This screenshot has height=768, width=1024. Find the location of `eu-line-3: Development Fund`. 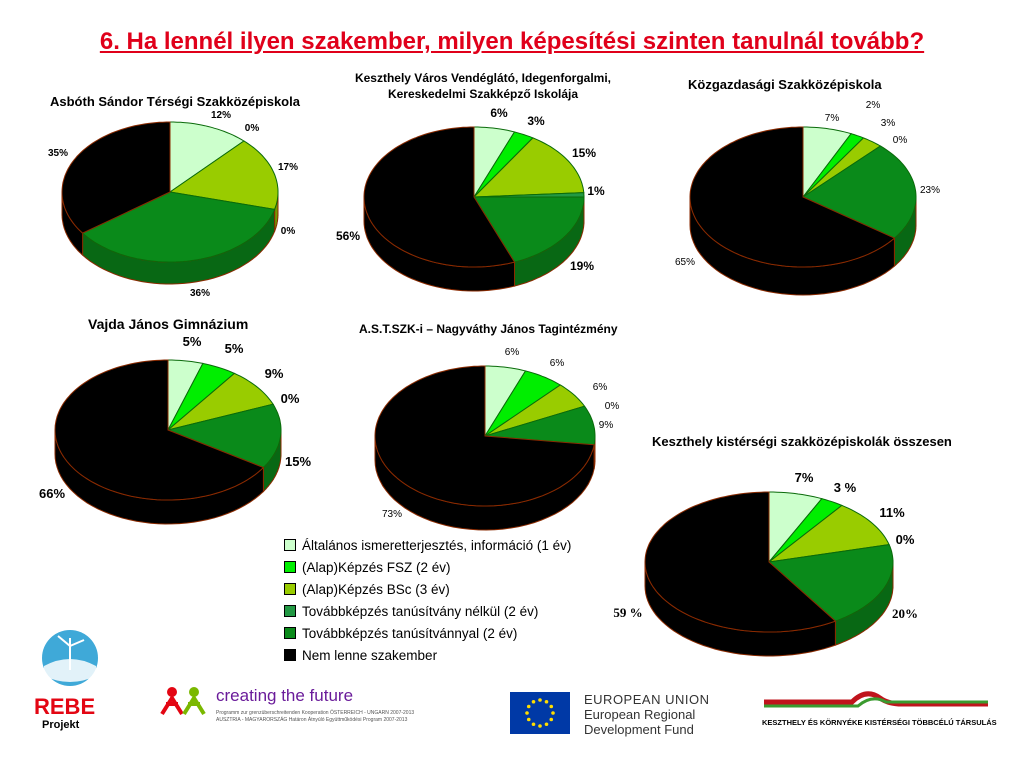

eu-line-3: Development Fund is located at coordinates (639, 729).